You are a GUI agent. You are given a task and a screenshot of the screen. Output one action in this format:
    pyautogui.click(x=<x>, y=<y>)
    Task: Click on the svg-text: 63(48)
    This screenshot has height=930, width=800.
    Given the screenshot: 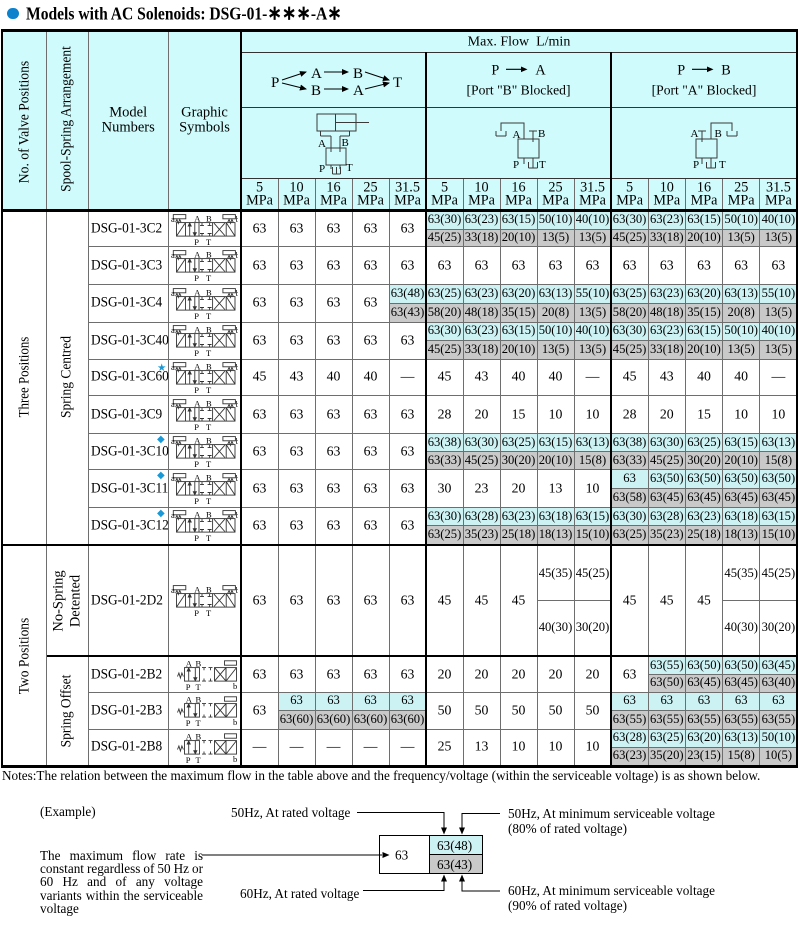 What is the action you would take?
    pyautogui.click(x=454, y=845)
    